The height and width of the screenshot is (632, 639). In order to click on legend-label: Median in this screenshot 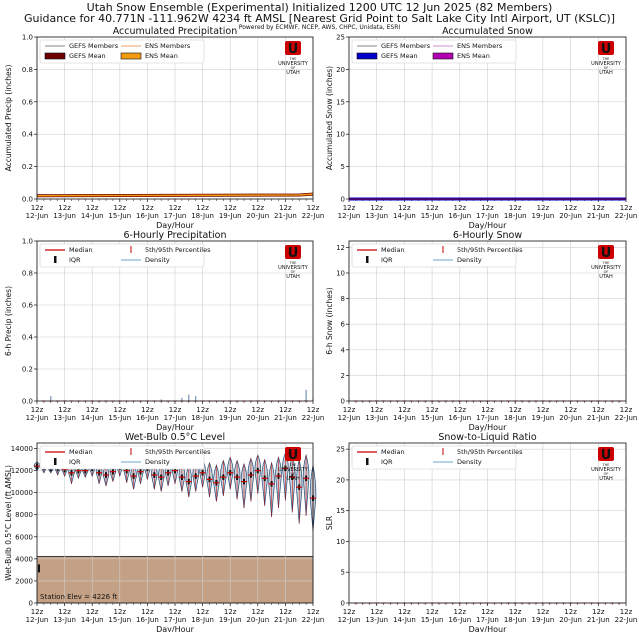, I will do `click(393, 250)`.